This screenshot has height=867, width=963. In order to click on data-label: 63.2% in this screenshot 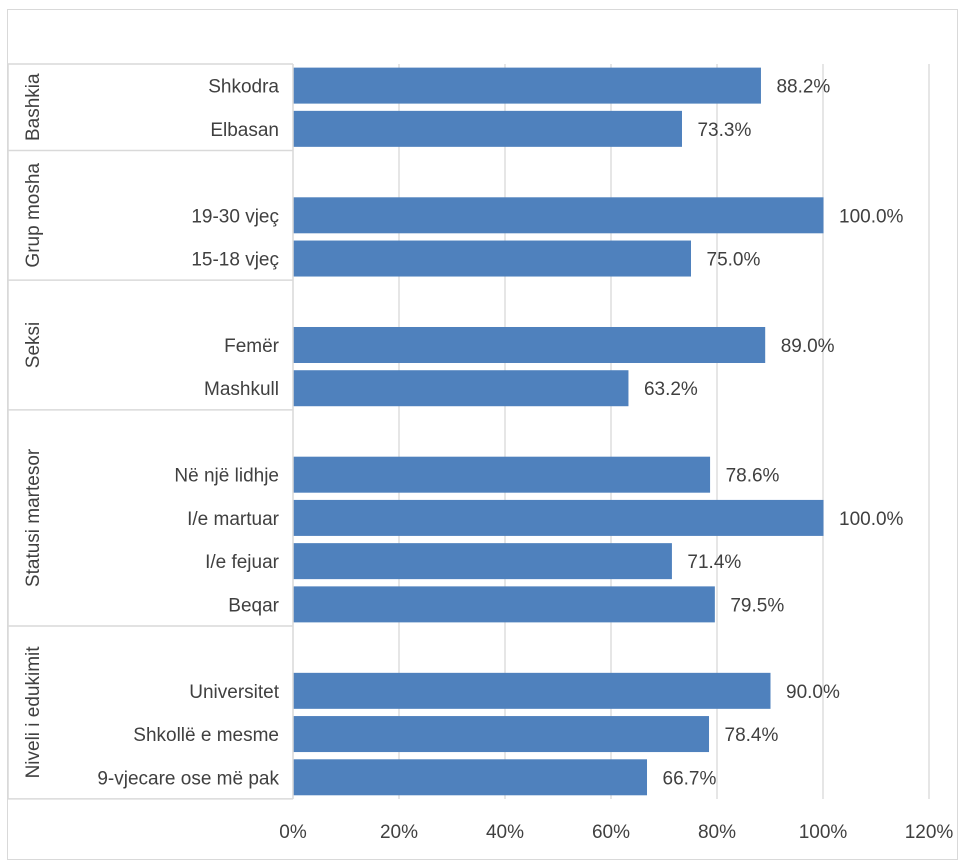, I will do `click(671, 389)`.